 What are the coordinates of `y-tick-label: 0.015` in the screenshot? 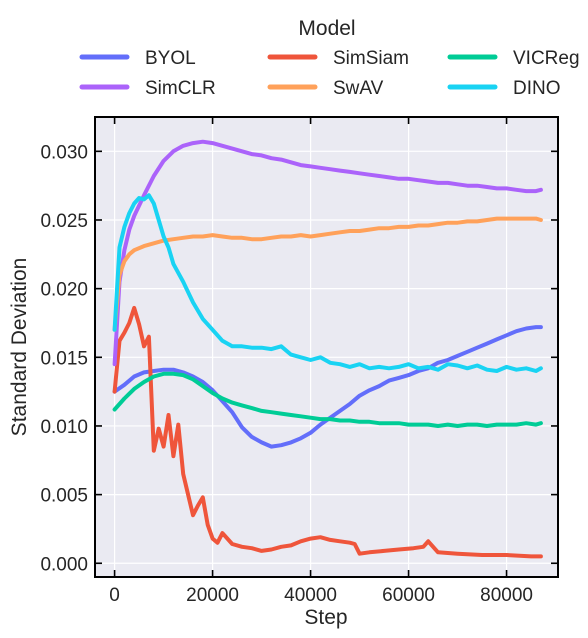 It's located at (64, 358).